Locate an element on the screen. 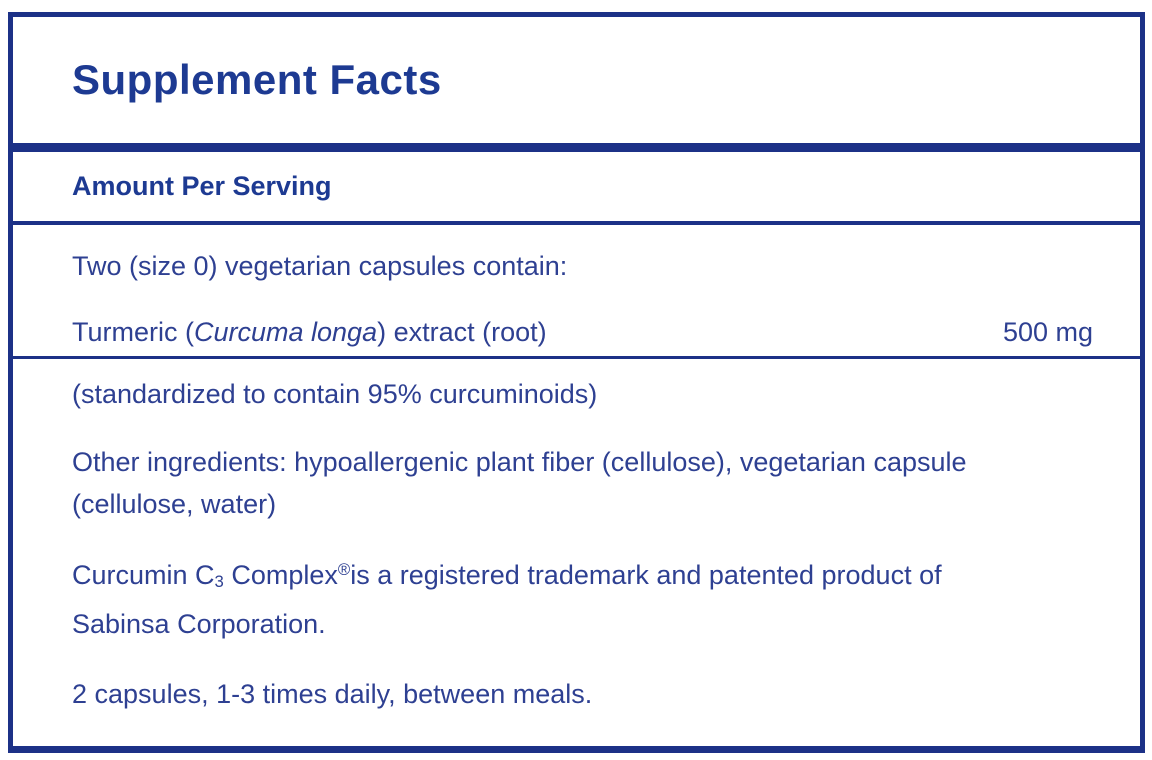  amount-header-section: Amount Per Serving is located at coordinates (576, 186).